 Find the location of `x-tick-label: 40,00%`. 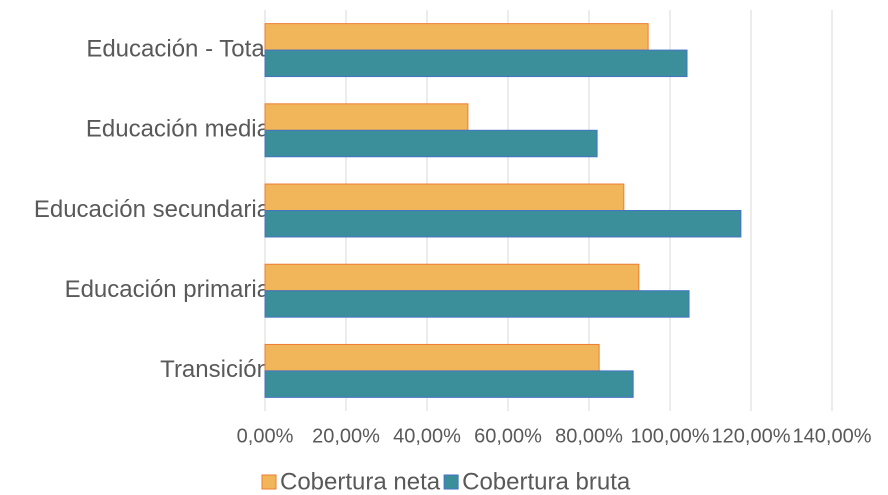

x-tick-label: 40,00% is located at coordinates (427, 436).